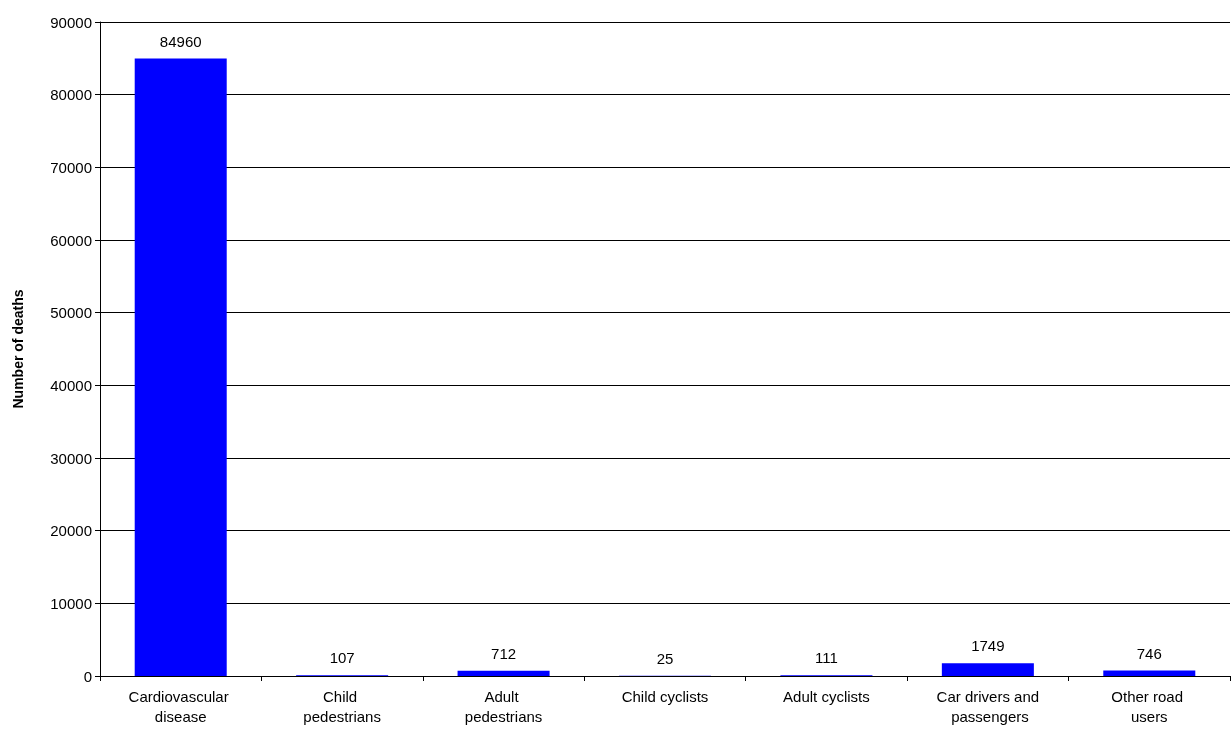 This screenshot has height=740, width=1232. I want to click on y-tick-label: 60000, so click(71, 240).